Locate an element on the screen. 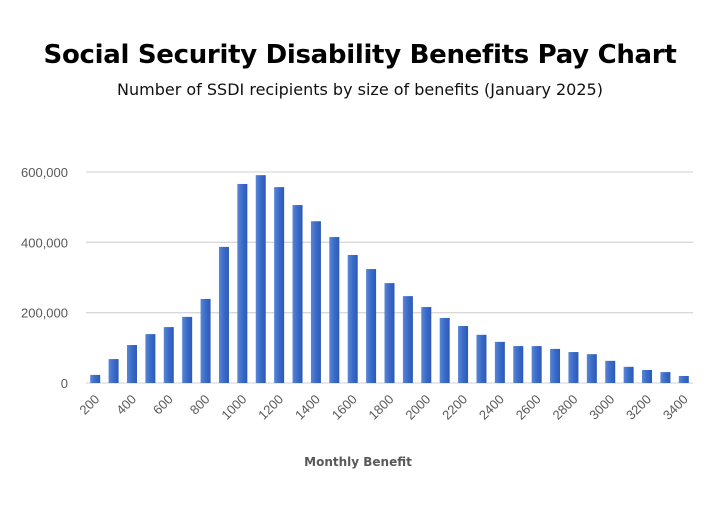 The height and width of the screenshot is (521, 720). x-tick-label: 2200 is located at coordinates (454, 407).